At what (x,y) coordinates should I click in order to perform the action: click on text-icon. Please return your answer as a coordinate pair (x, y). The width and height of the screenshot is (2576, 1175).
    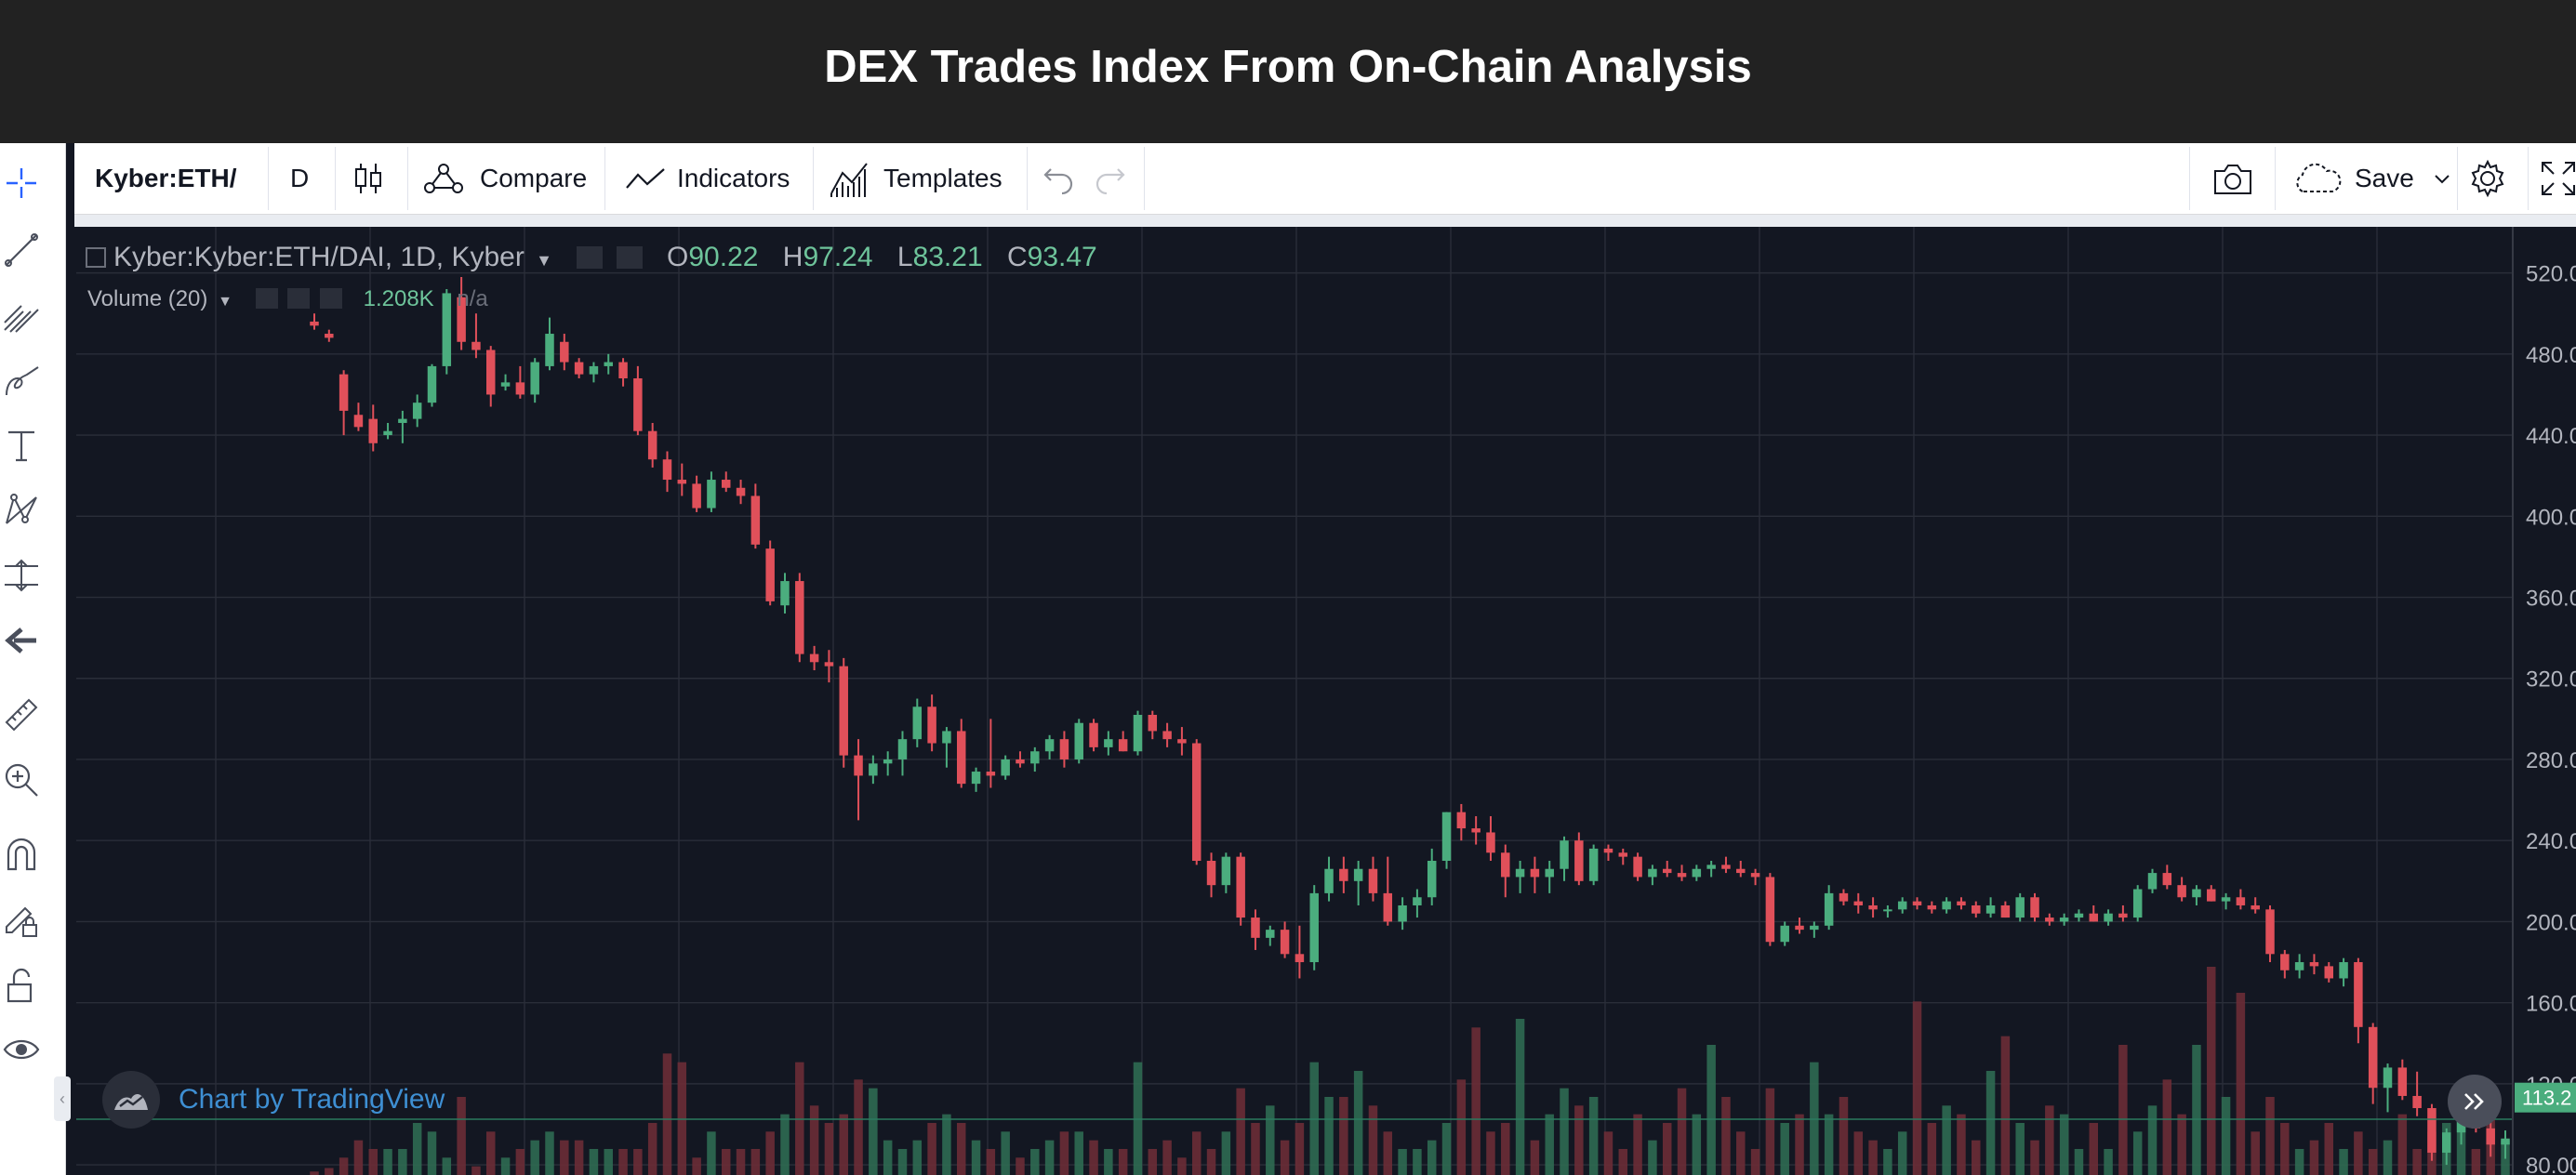
    Looking at the image, I should click on (21, 445).